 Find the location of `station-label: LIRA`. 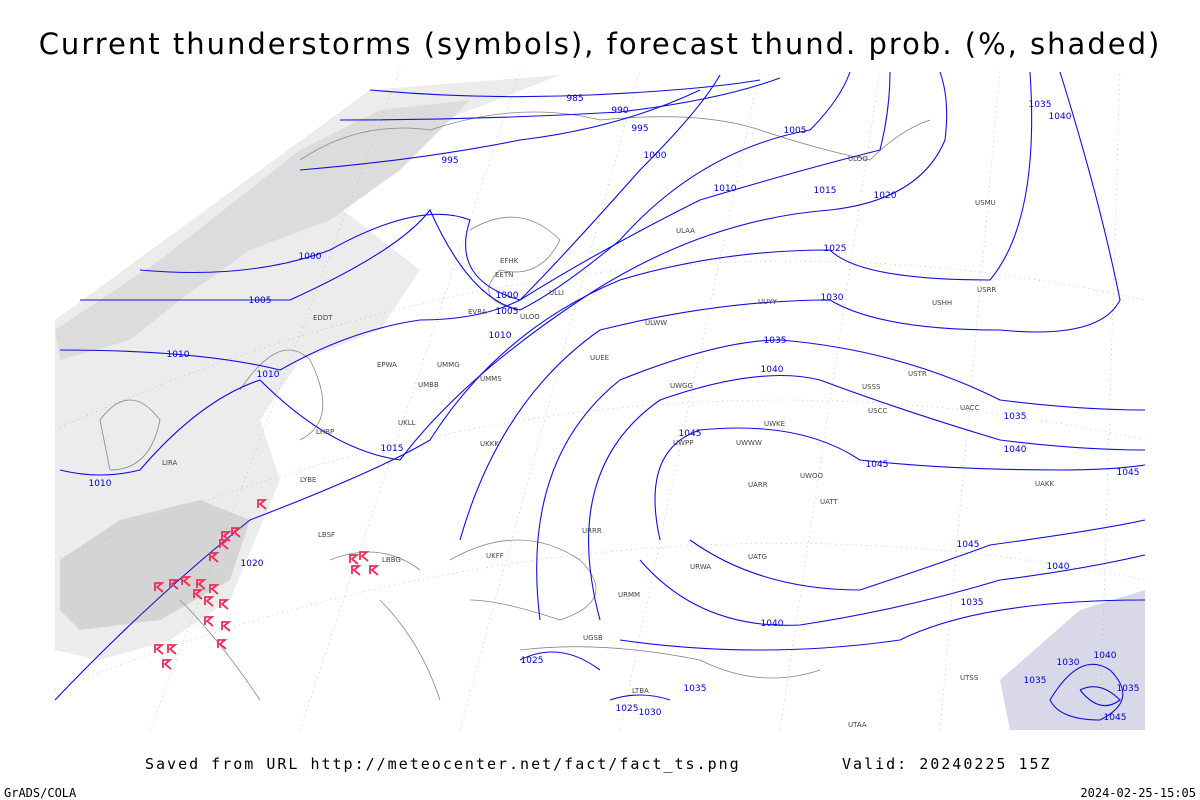

station-label: LIRA is located at coordinates (170, 463).